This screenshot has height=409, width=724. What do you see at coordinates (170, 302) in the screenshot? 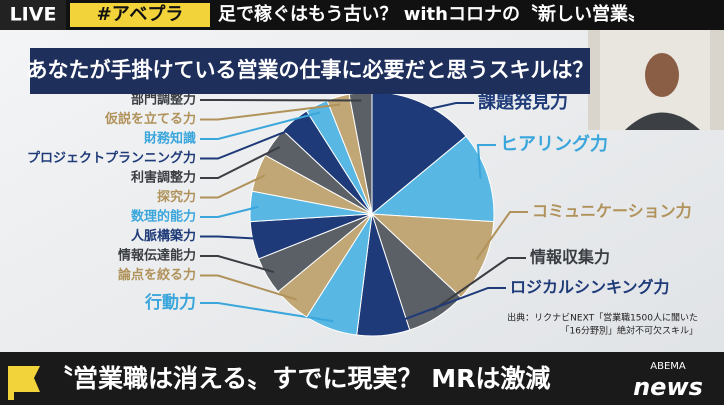
I see `slice-label: 行動力` at bounding box center [170, 302].